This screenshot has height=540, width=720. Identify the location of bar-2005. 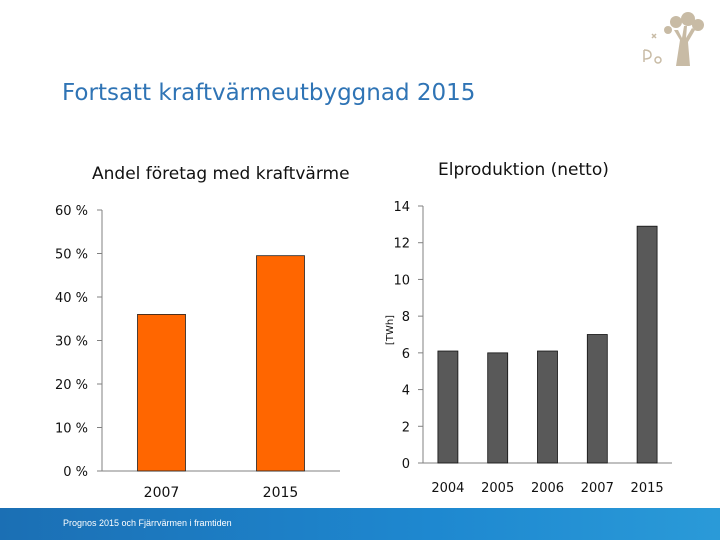
(498, 408).